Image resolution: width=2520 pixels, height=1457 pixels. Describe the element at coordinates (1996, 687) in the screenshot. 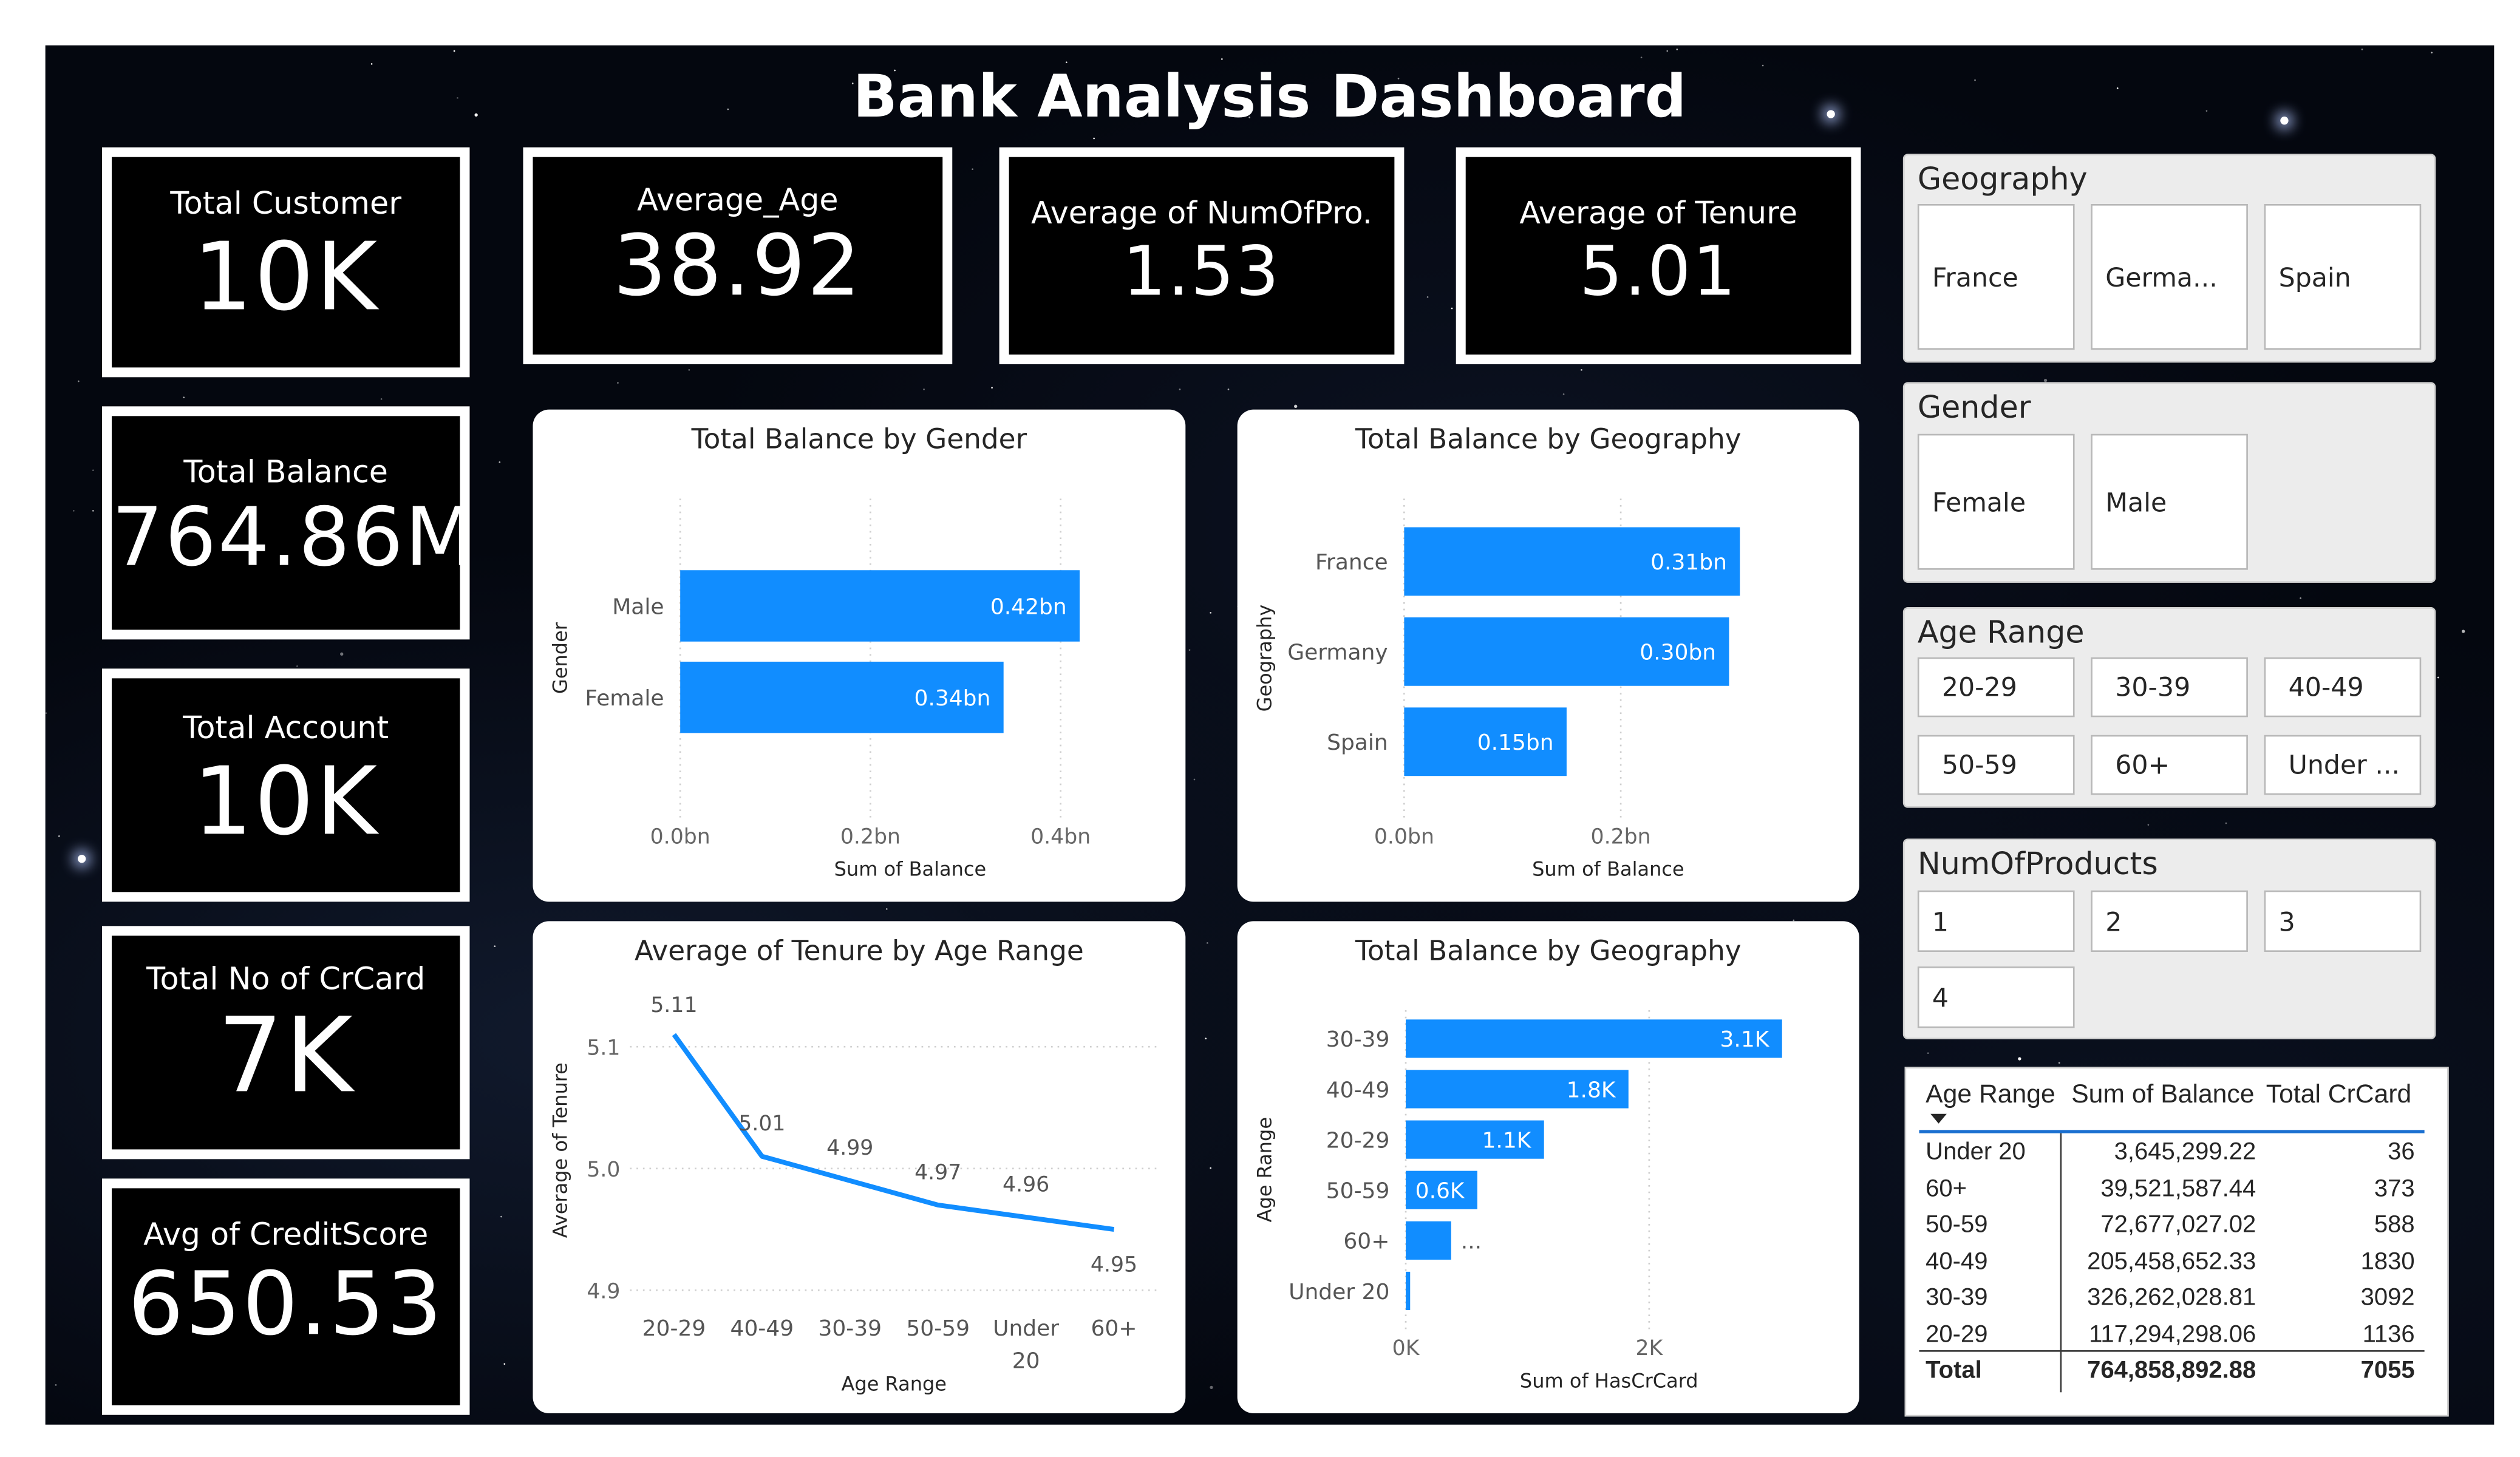

I see `slicer-tile-20-29: 20-29` at that location.